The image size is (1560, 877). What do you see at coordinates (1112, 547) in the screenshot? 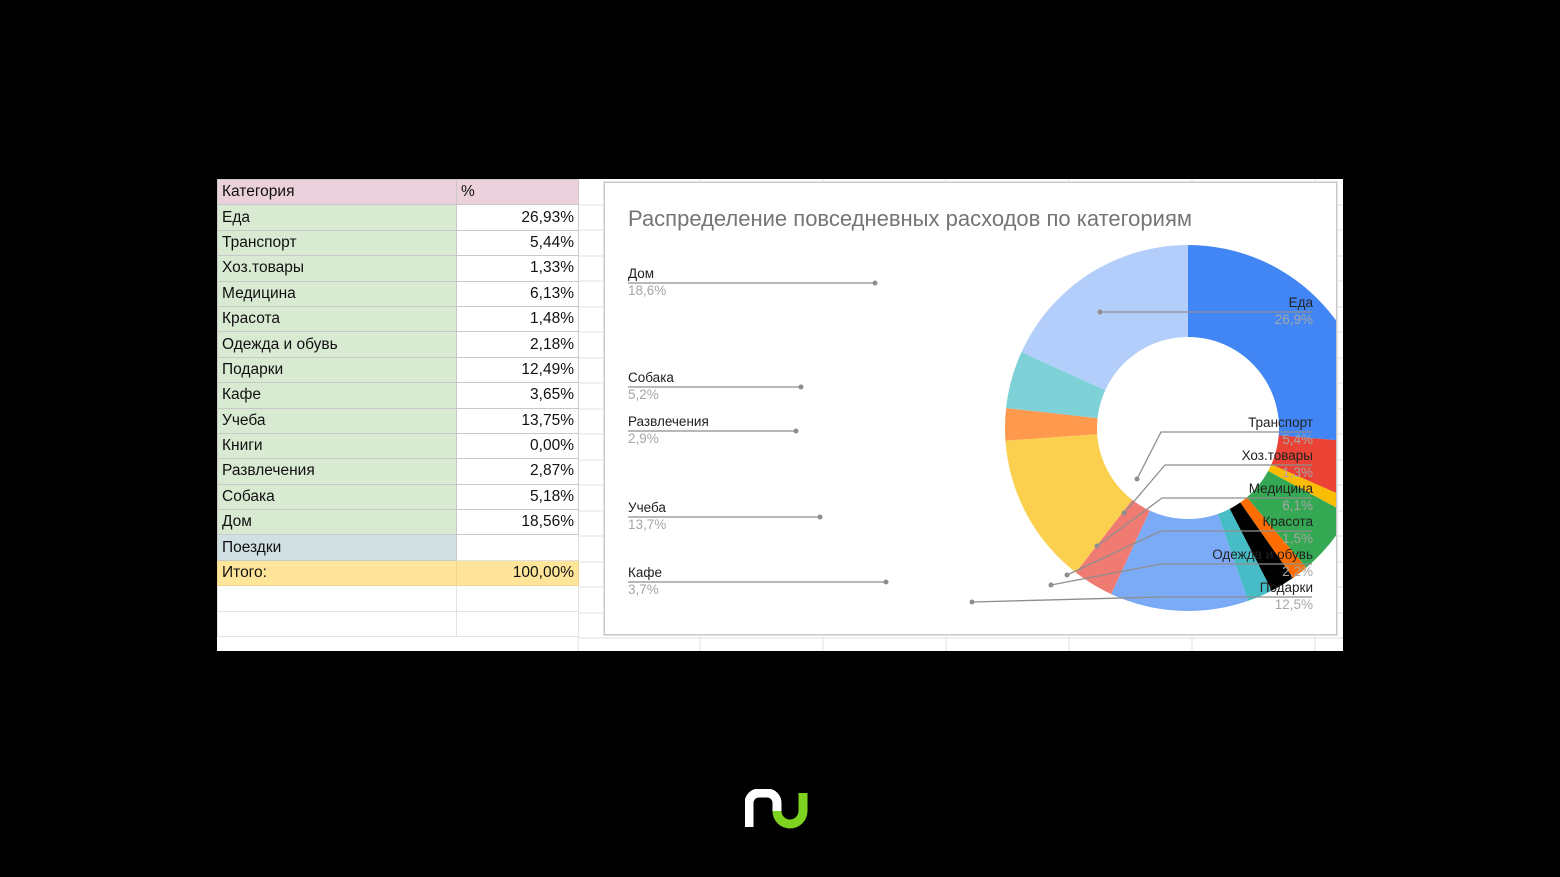
I see `slice-cafe` at bounding box center [1112, 547].